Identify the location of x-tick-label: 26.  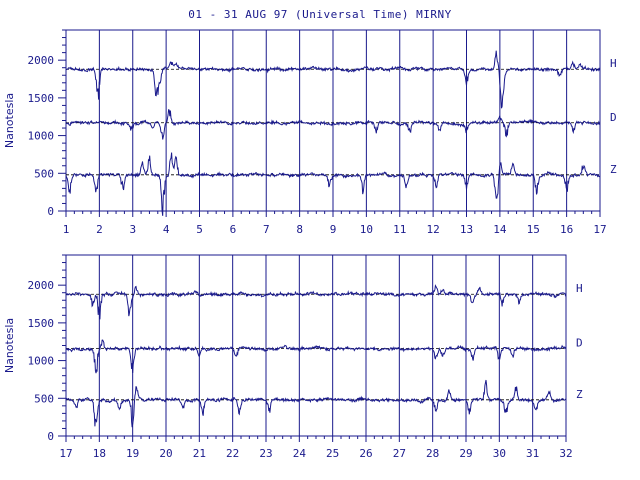
(365, 453).